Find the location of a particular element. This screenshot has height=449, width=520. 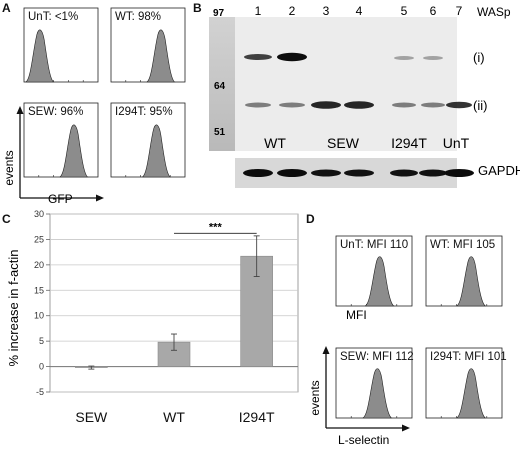

y-tick-label: 25 is located at coordinates (39, 239).